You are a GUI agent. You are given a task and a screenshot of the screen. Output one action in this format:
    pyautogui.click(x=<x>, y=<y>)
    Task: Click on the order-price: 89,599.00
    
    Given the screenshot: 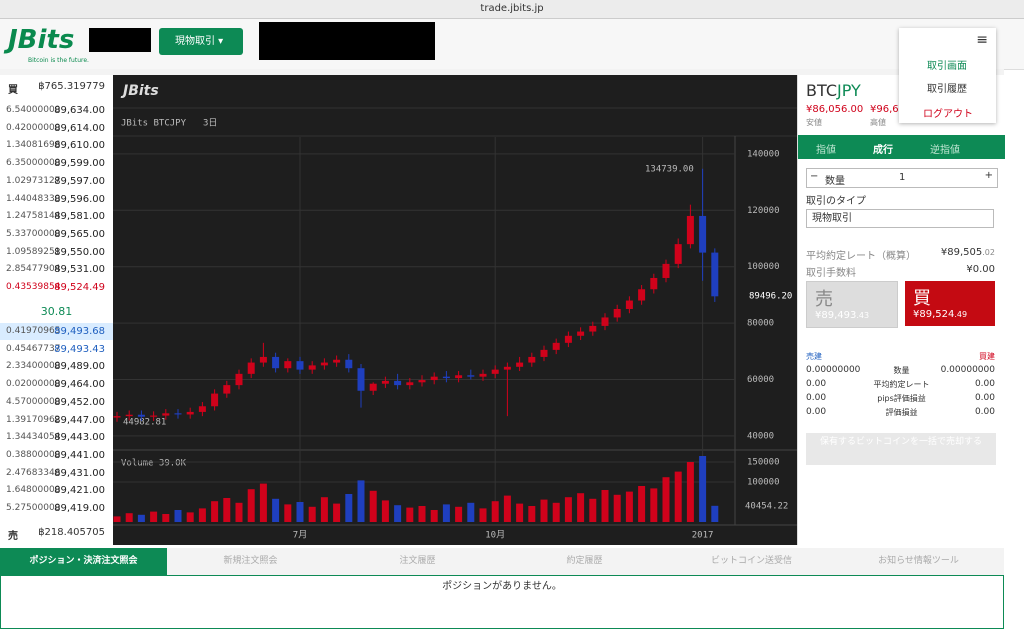 What is the action you would take?
    pyautogui.click(x=79, y=164)
    